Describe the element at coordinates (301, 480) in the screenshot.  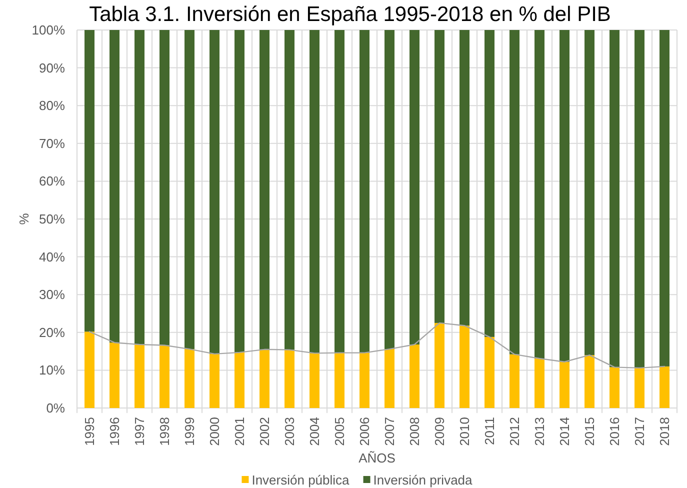
I see `legend-label: Inversión pública` at that location.